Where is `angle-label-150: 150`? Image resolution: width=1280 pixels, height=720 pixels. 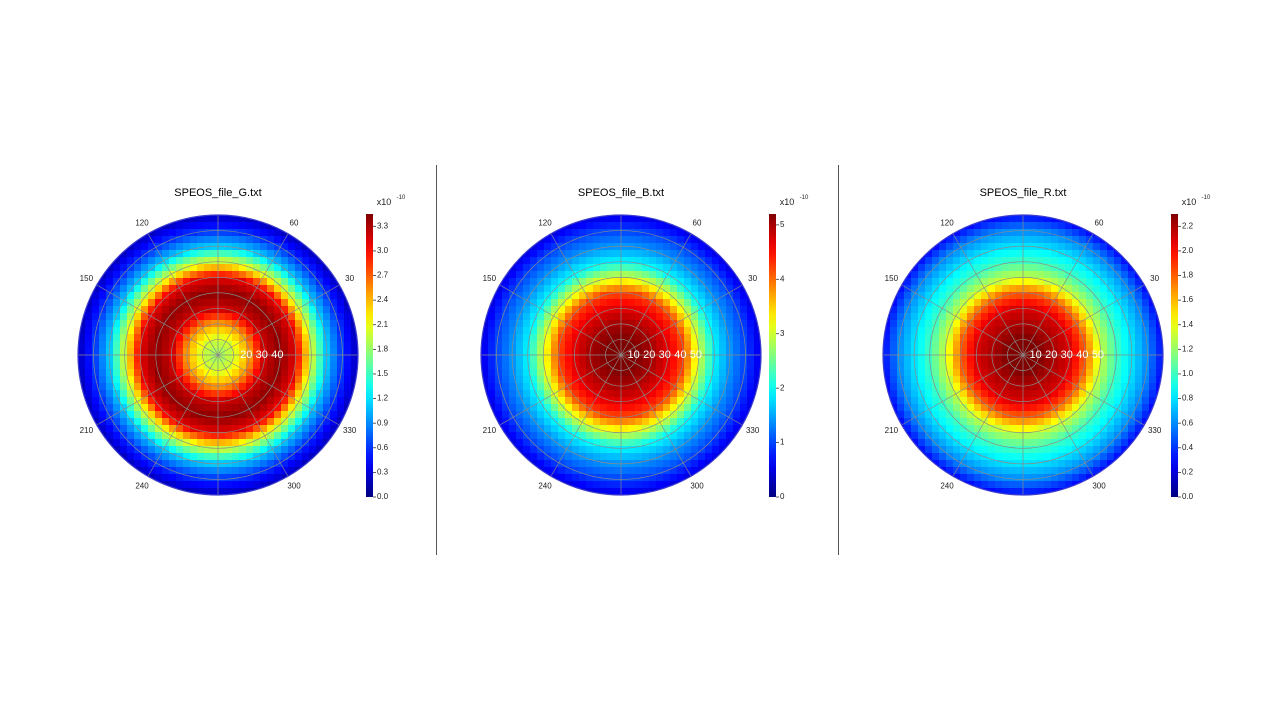 angle-label-150: 150 is located at coordinates (87, 278).